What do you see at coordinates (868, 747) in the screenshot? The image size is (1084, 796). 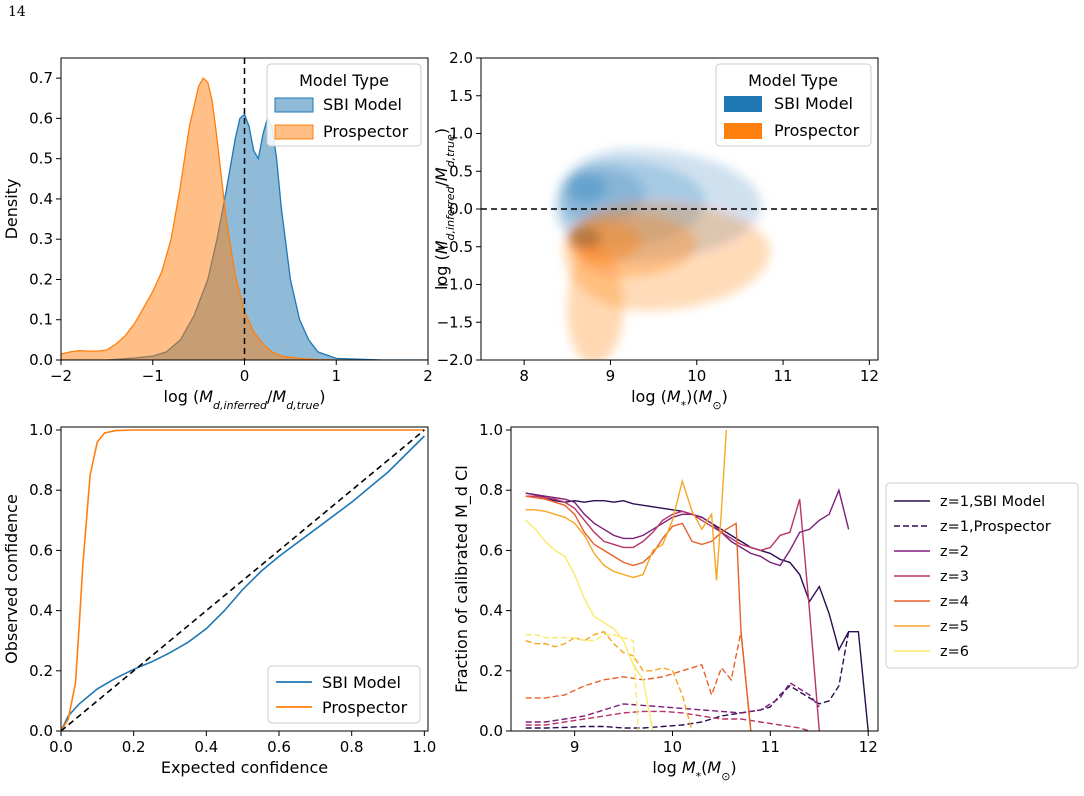 I see `x-tick-label: 12` at bounding box center [868, 747].